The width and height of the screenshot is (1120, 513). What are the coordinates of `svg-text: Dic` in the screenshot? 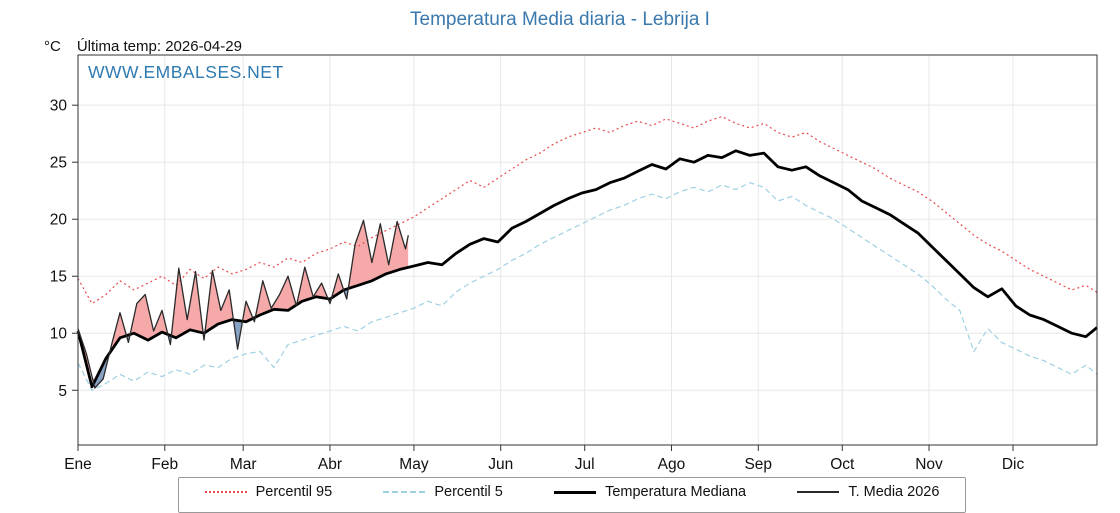 It's located at (1013, 464).